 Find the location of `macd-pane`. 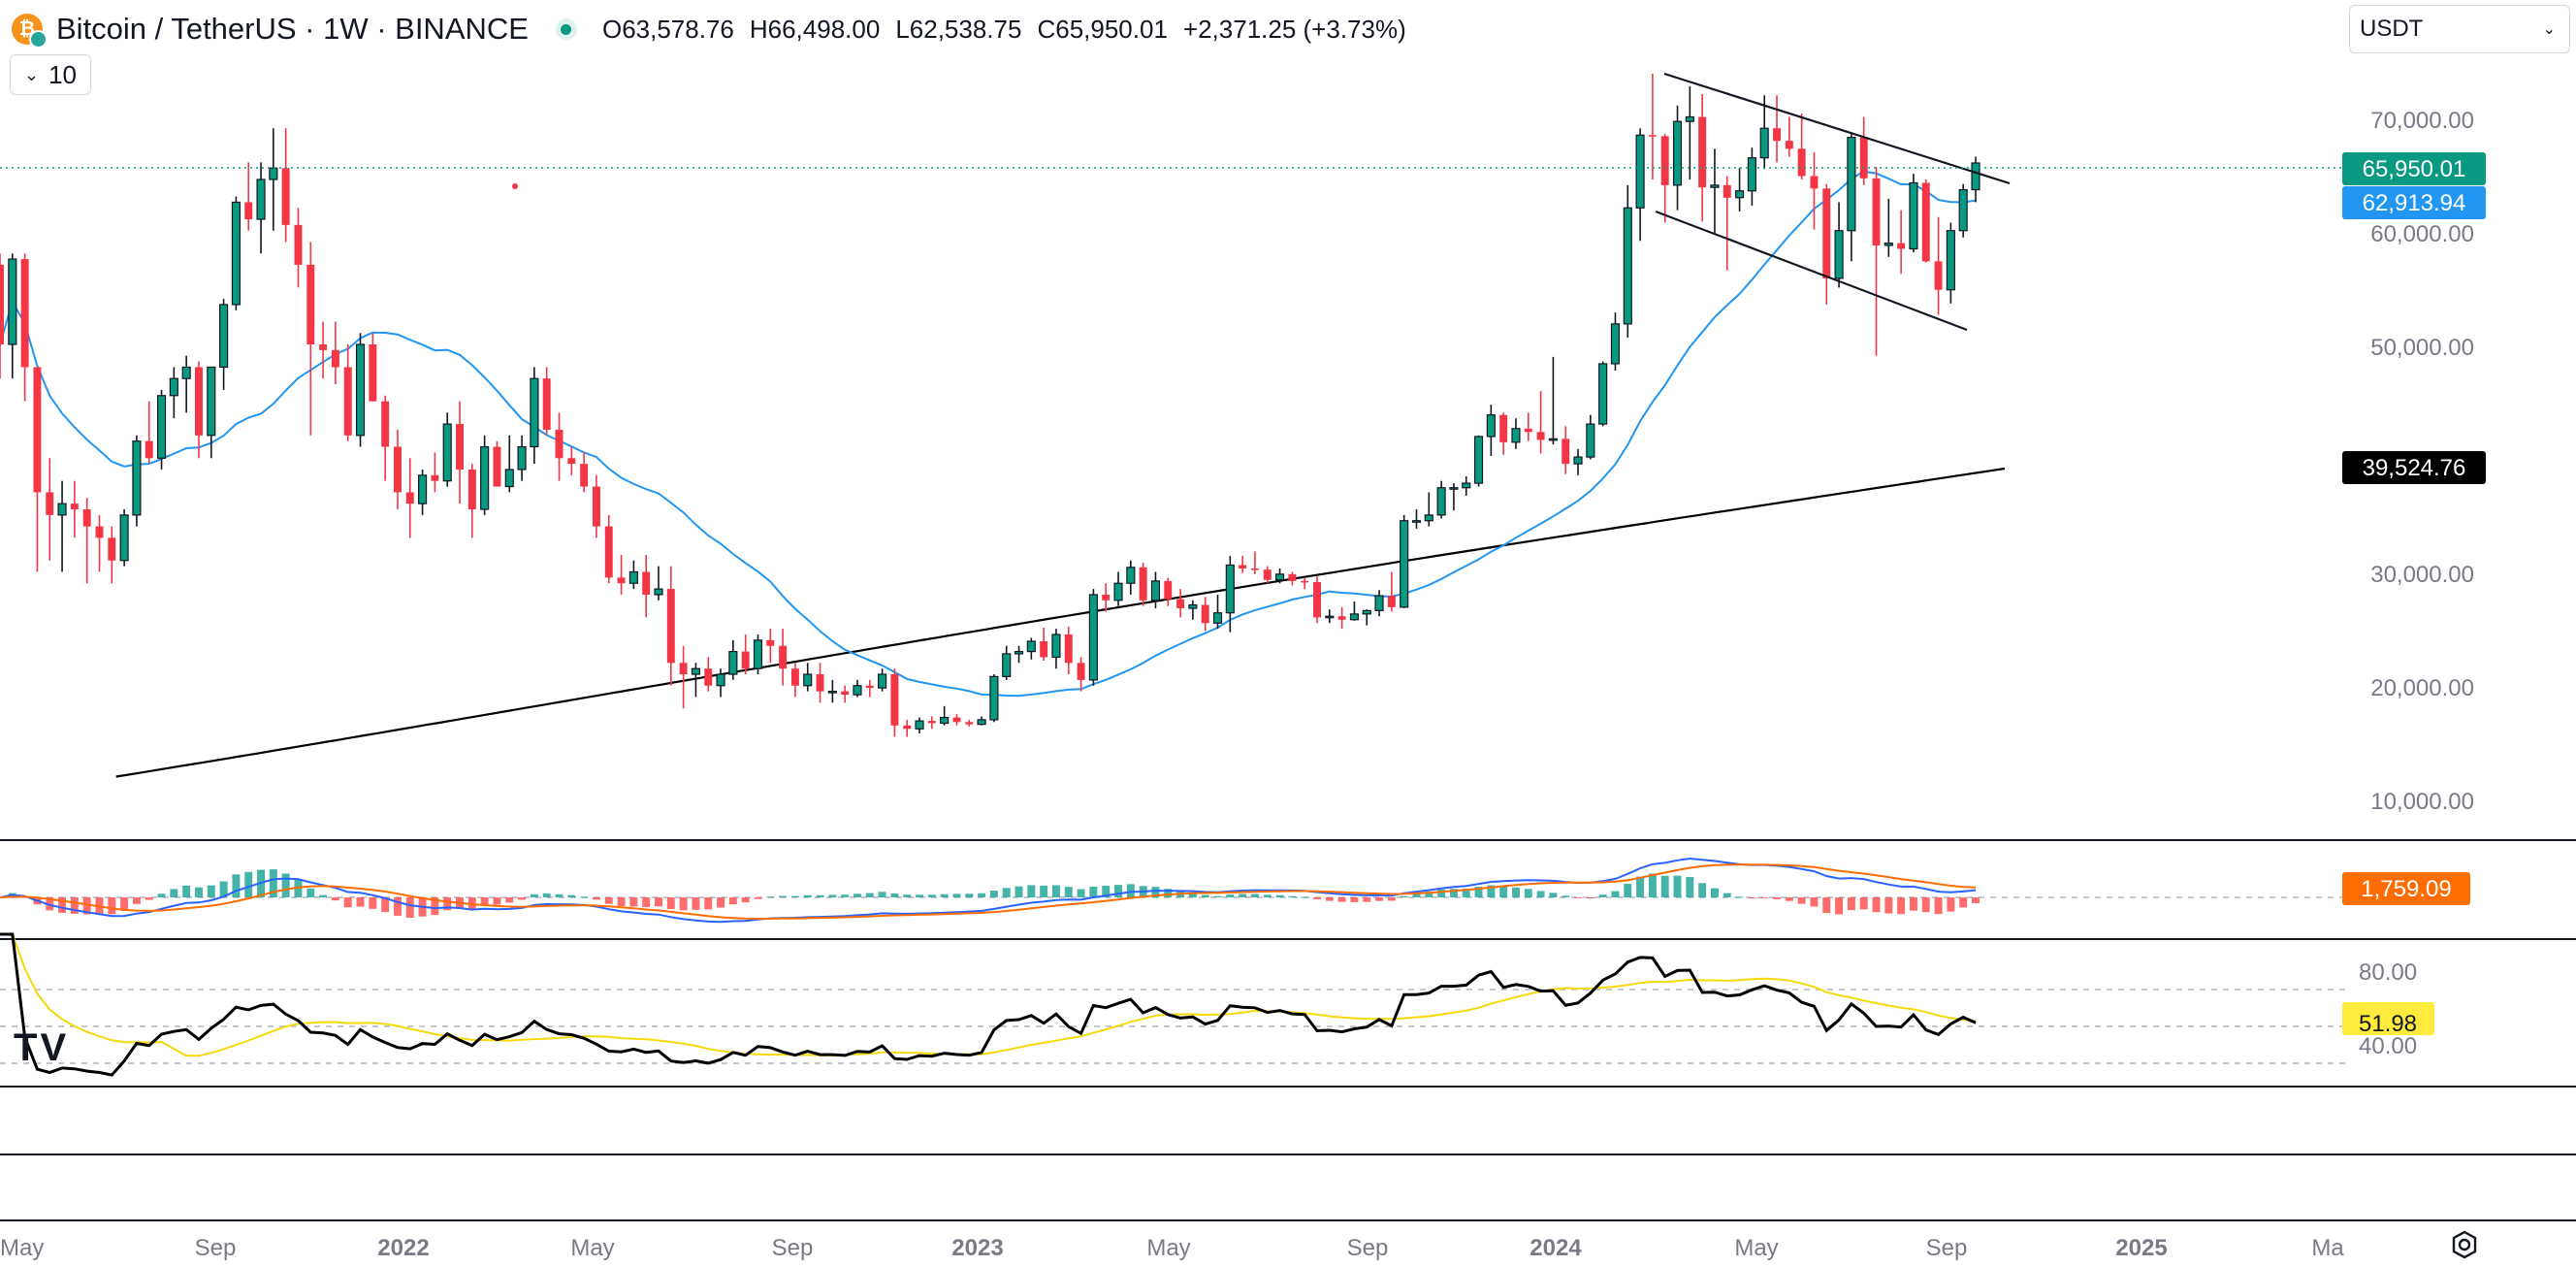

macd-pane is located at coordinates (1173, 890).